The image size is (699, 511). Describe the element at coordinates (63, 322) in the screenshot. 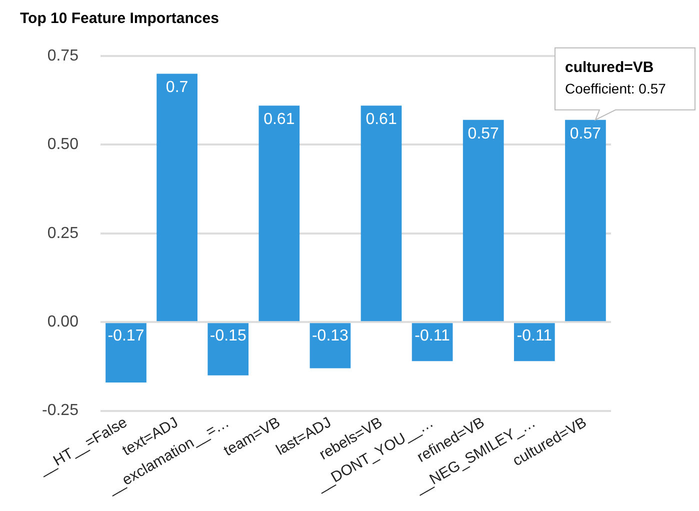

I see `y-tick-label: 0.00` at that location.